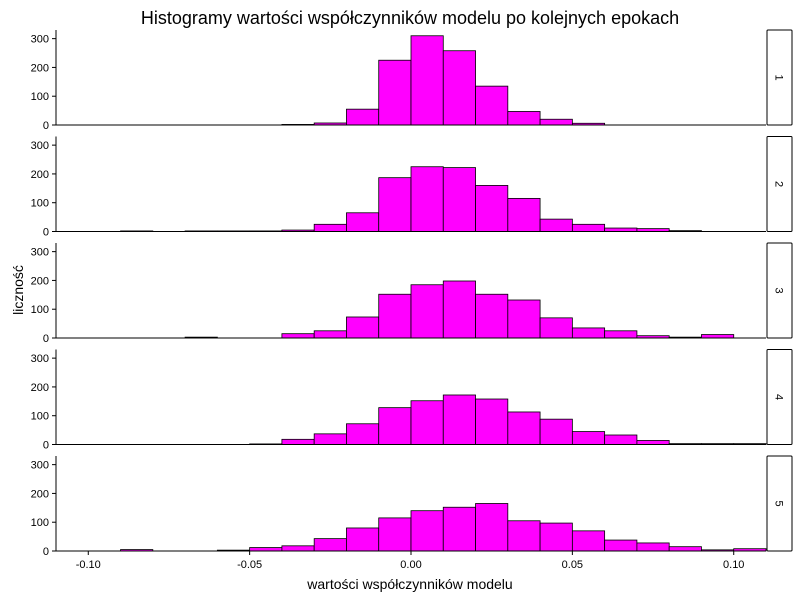 This screenshot has width=800, height=600. Describe the element at coordinates (18, 290) in the screenshot. I see `y-axis-title: liczność` at that location.